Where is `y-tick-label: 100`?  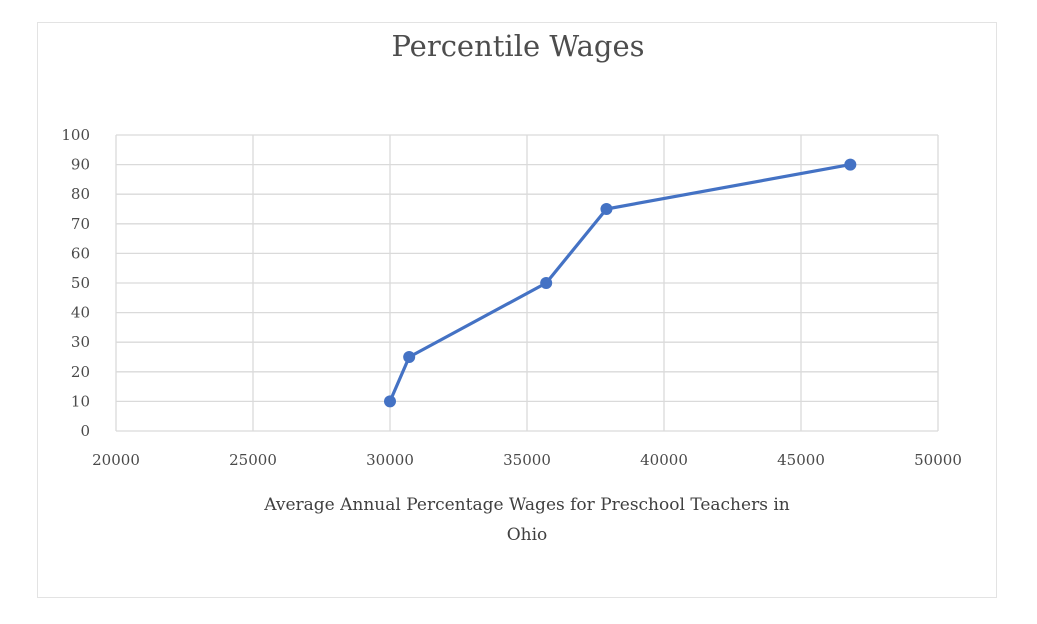 y-tick-label: 100 is located at coordinates (75, 135).